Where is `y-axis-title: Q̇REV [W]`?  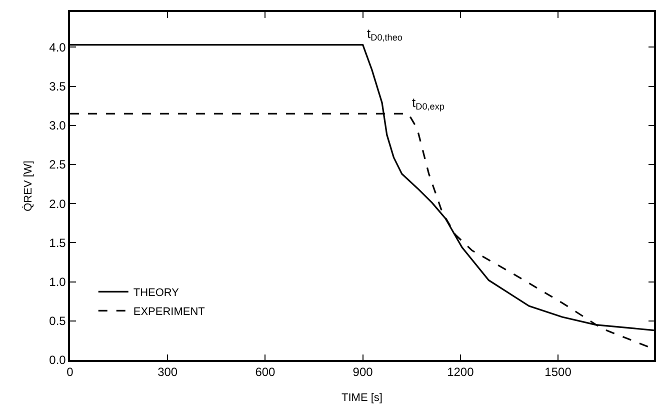 y-axis-title: Q̇REV [W] is located at coordinates (28, 186).